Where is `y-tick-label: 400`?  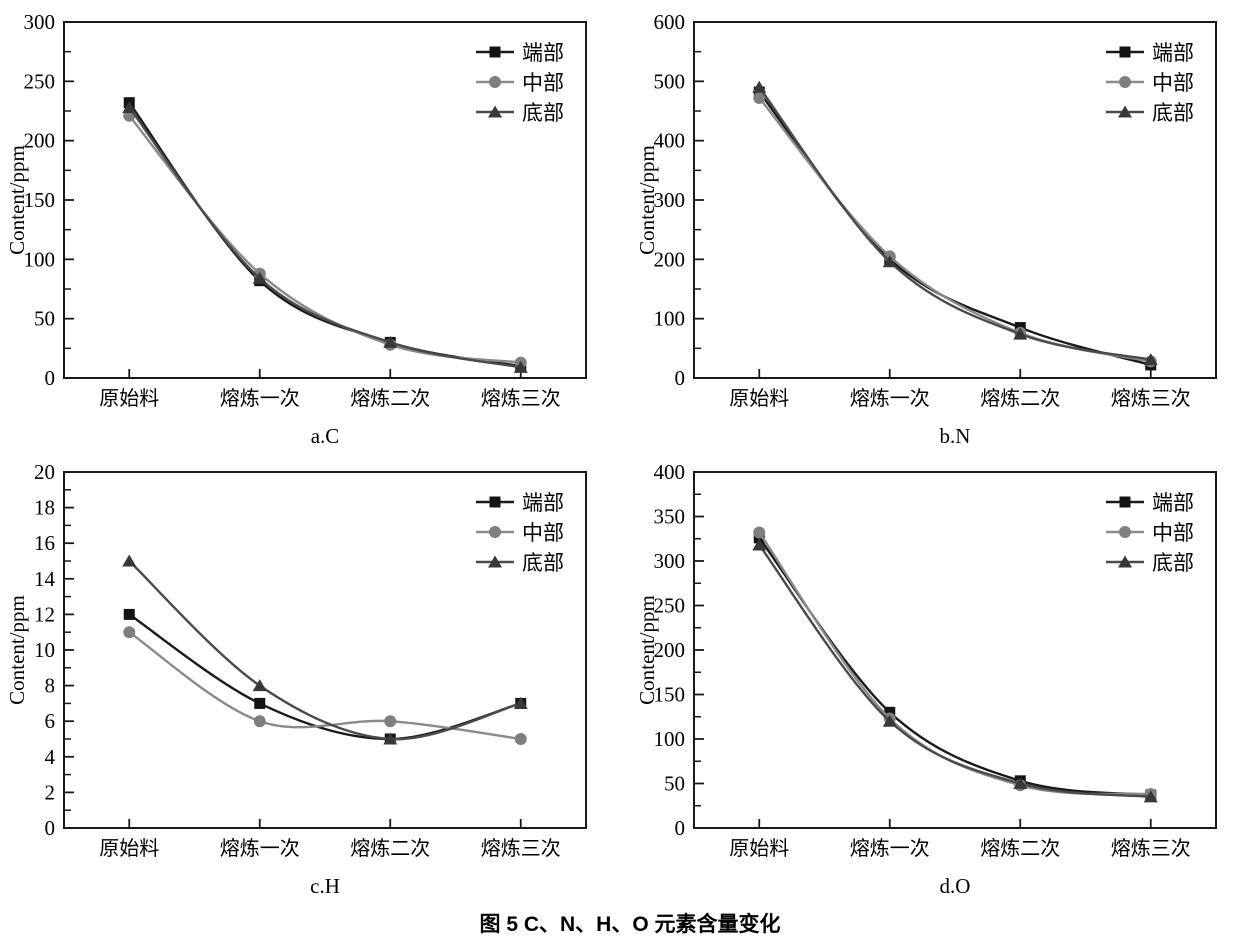
y-tick-label: 400 is located at coordinates (670, 472).